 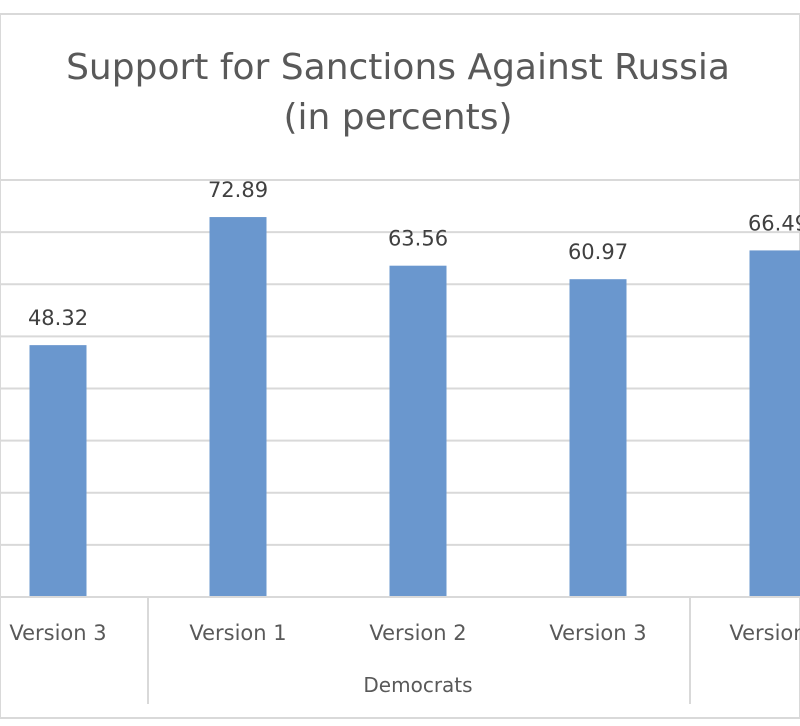 What do you see at coordinates (417, 633) in the screenshot?
I see `category-tick-label: Version 2` at bounding box center [417, 633].